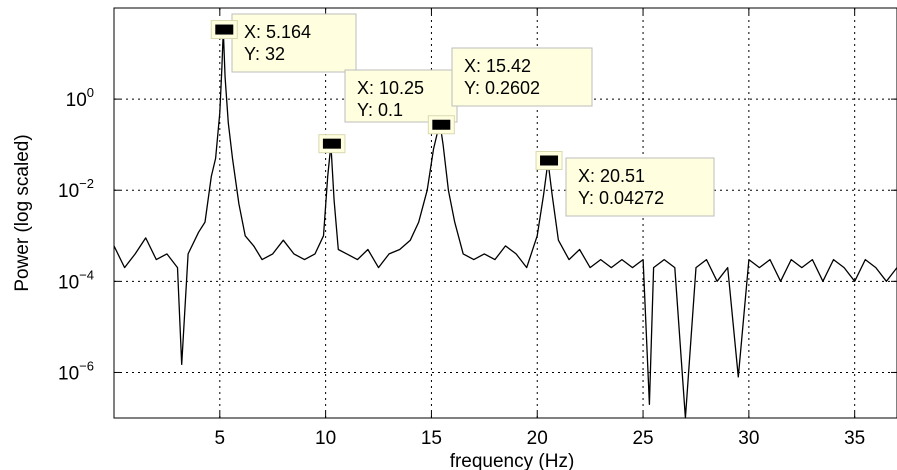  I want to click on y-tick-label: 10⁻⁴, so click(76, 280).